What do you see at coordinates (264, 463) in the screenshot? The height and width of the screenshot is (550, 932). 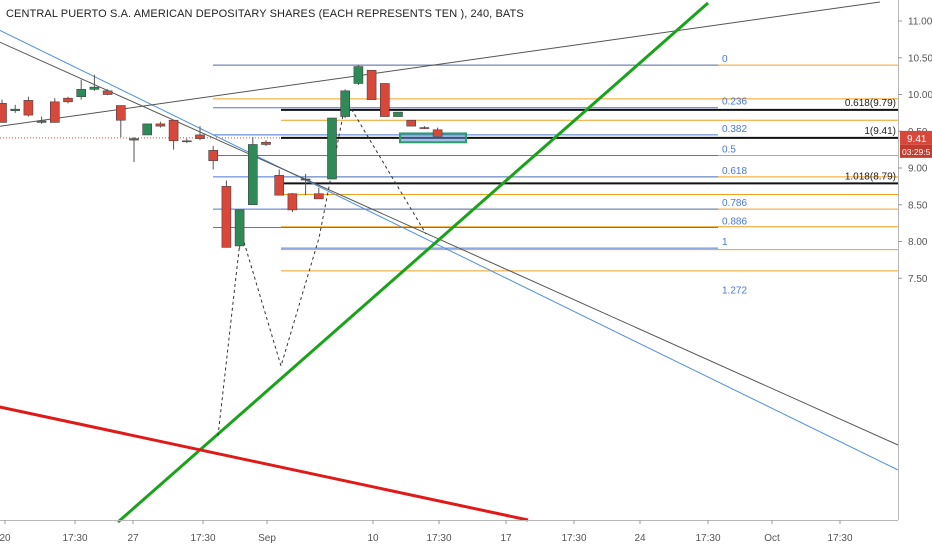 I see `red-trend-line` at bounding box center [264, 463].